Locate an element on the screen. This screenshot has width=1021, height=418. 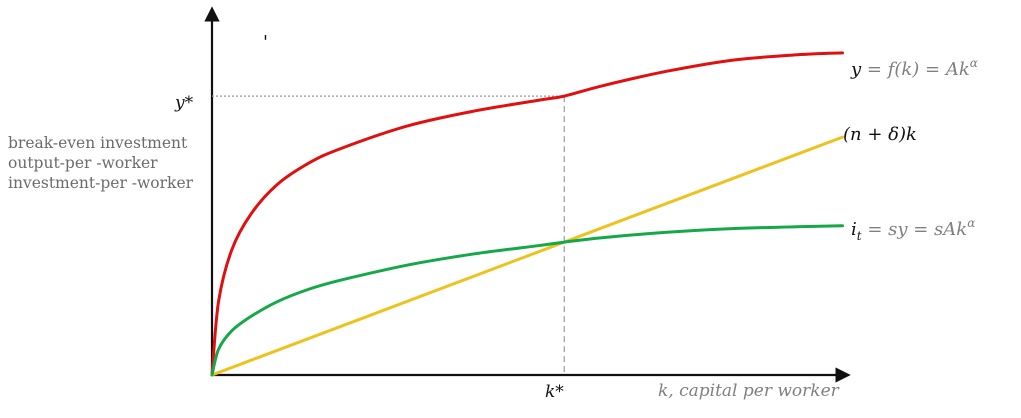
series-label-break-even-main: (n + δ)k is located at coordinates (880, 134).